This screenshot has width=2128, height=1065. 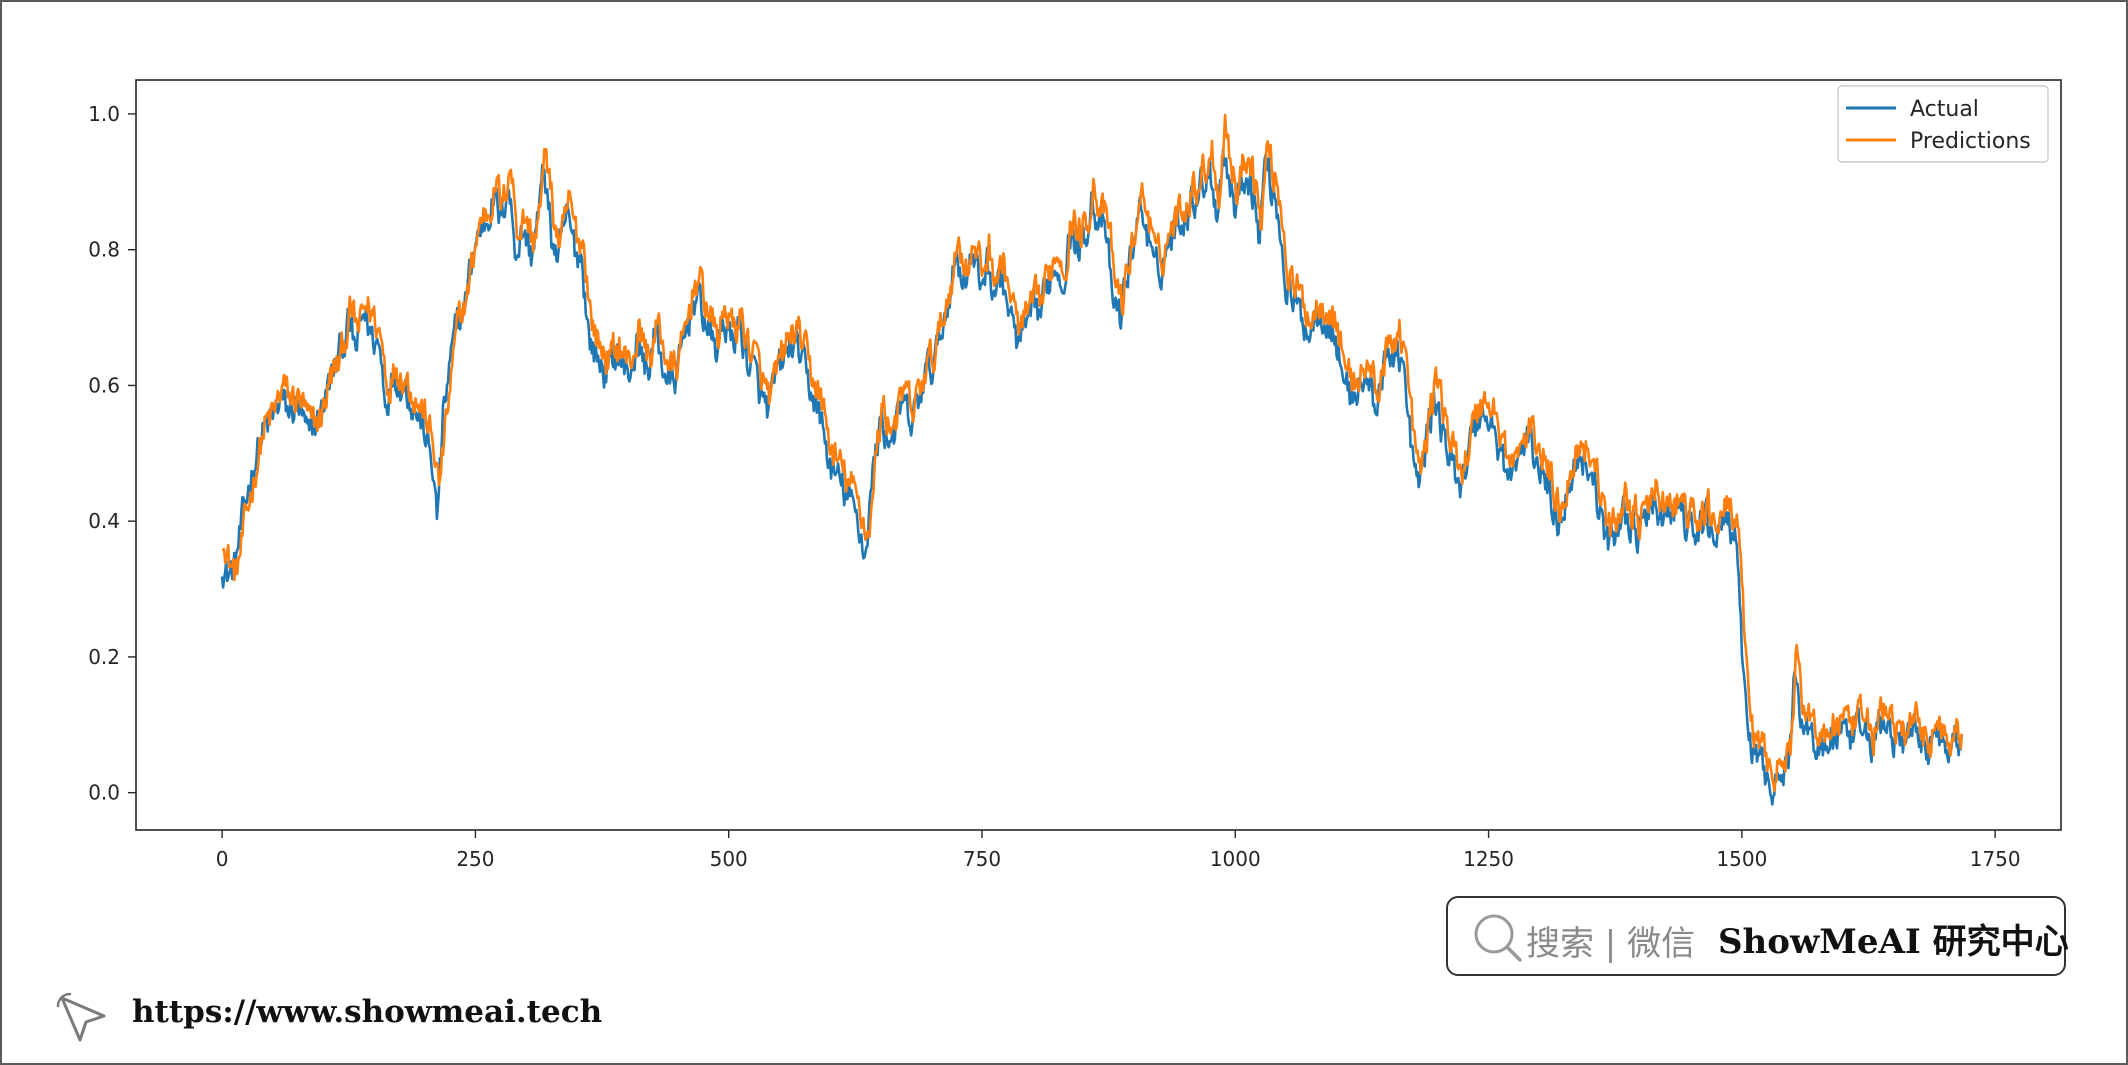 What do you see at coordinates (104, 657) in the screenshot?
I see `y-tick-label: 0.2` at bounding box center [104, 657].